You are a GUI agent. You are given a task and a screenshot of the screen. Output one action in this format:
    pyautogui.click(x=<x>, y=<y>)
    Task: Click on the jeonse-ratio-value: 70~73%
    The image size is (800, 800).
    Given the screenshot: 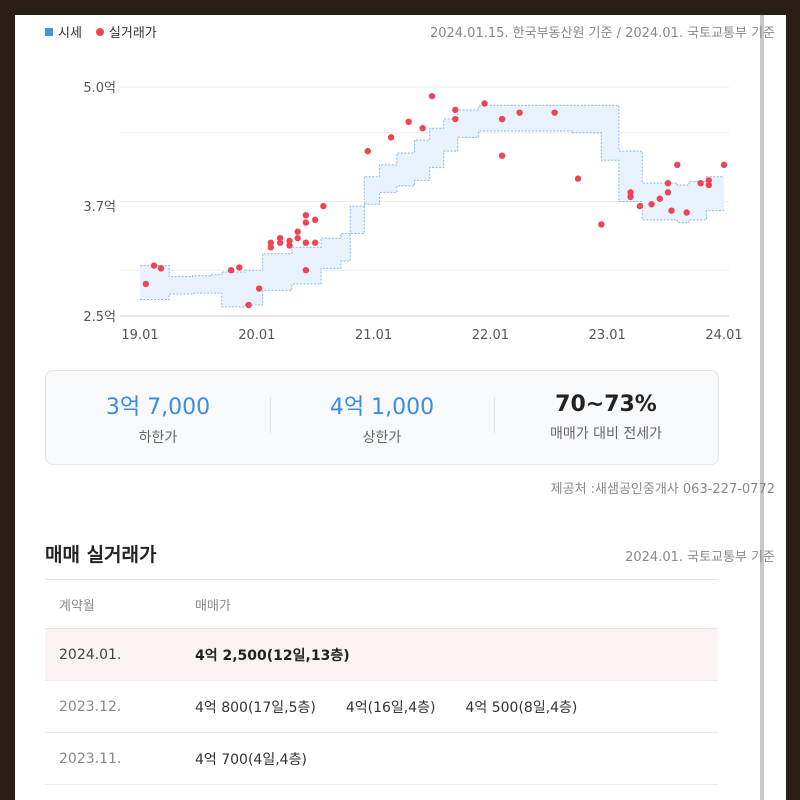 What is the action you would take?
    pyautogui.click(x=606, y=404)
    